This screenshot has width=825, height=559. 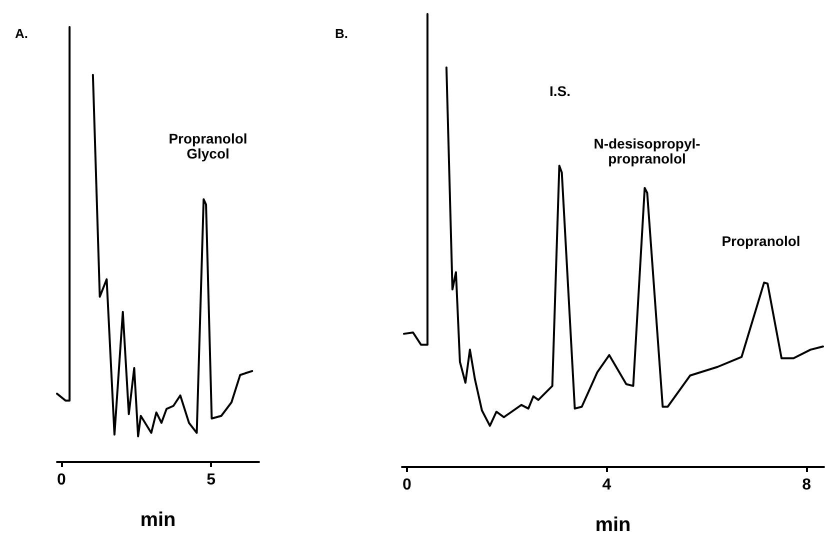 I want to click on x-tick-label: 5, so click(x=211, y=480).